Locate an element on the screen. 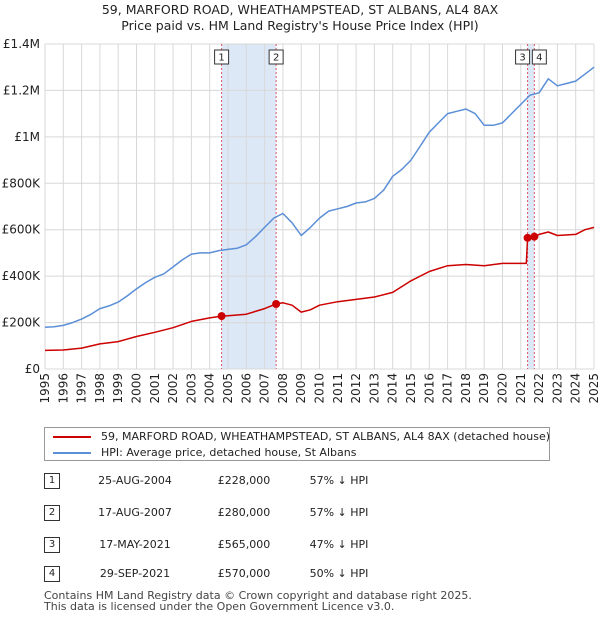 This screenshot has width=600, height=620. x-tick-label: 2004 is located at coordinates (210, 388).